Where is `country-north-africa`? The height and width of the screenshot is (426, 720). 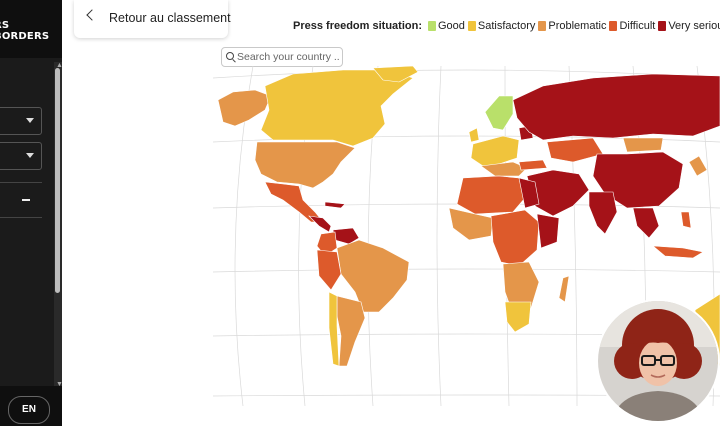 country-north-africa is located at coordinates (491, 195).